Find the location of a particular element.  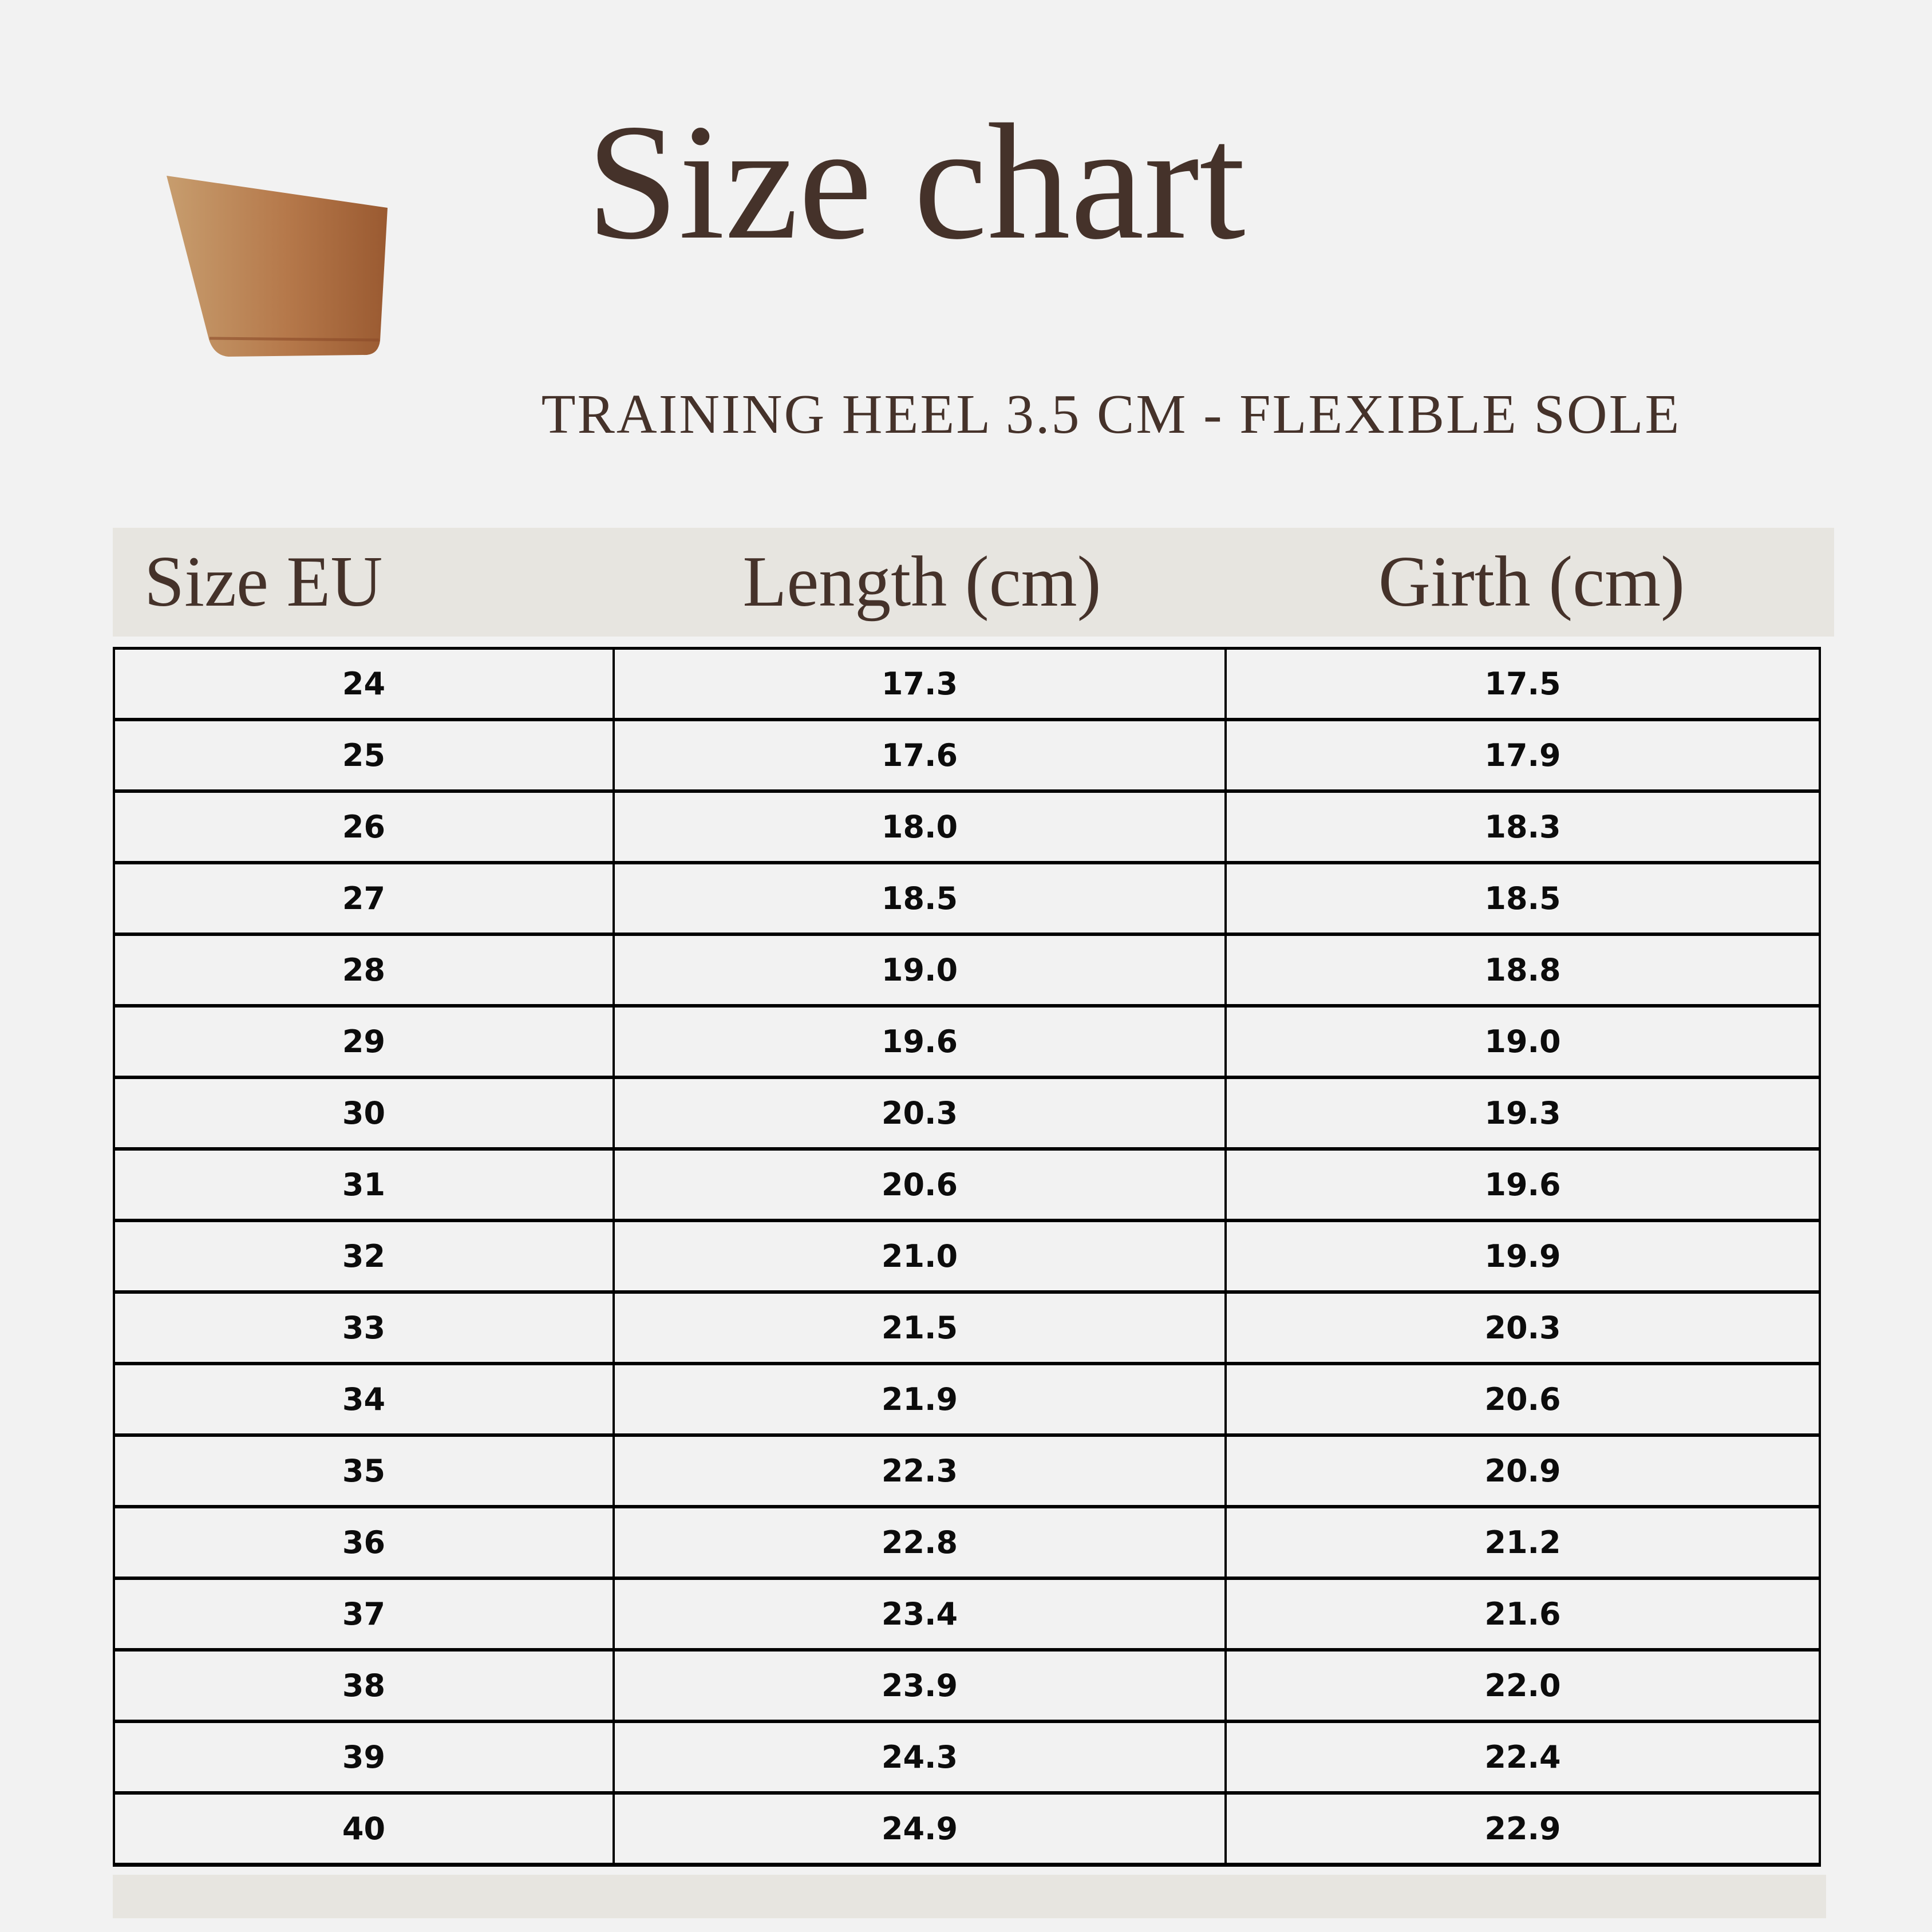

table-cell: 22.8 is located at coordinates (921, 1542).